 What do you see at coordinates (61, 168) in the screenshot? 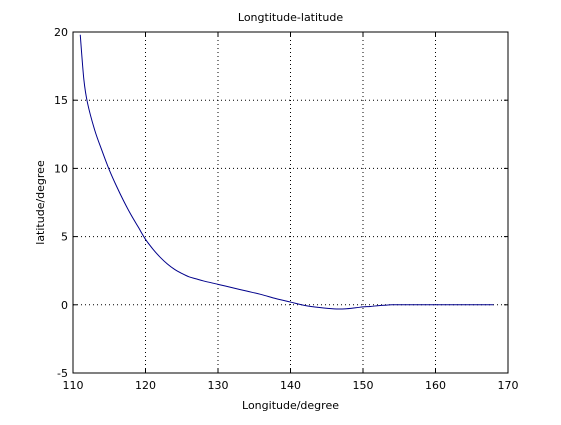
I see `y-tick-label: 10` at bounding box center [61, 168].